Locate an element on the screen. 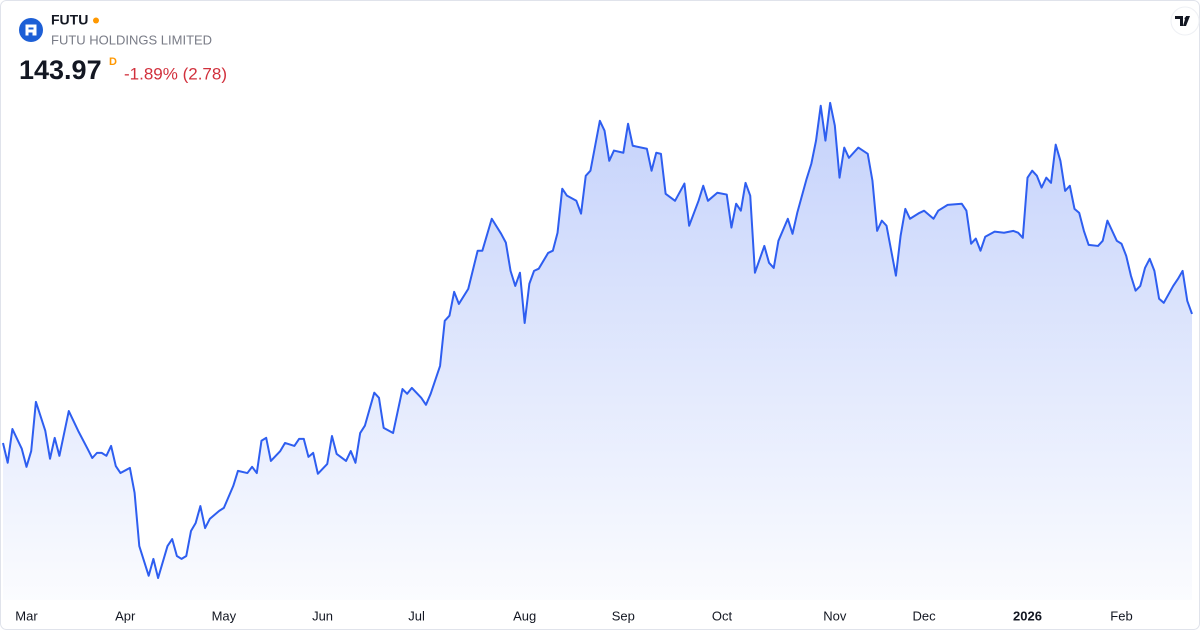  x-tick-label: 2026 is located at coordinates (1027, 615).